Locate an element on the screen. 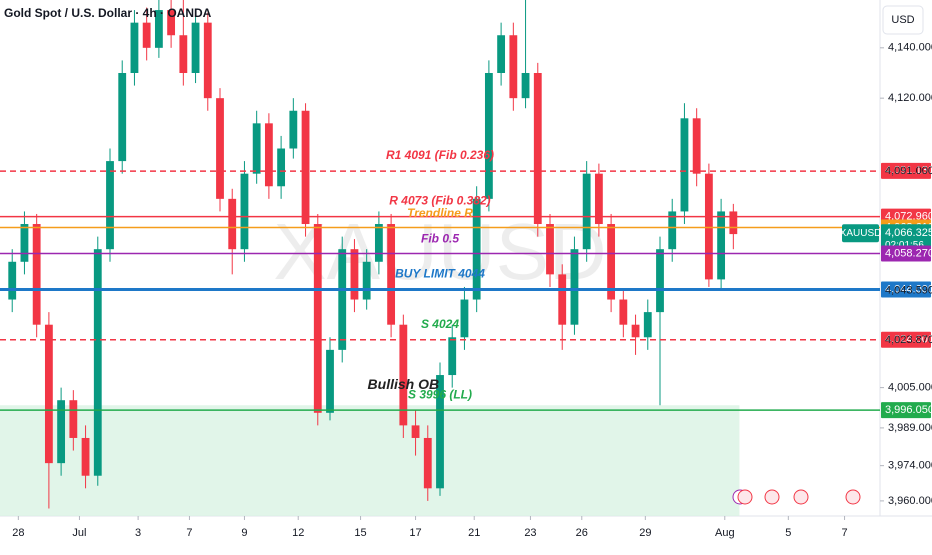  annotation: BUY LIMIT 4044 is located at coordinates (440, 274).